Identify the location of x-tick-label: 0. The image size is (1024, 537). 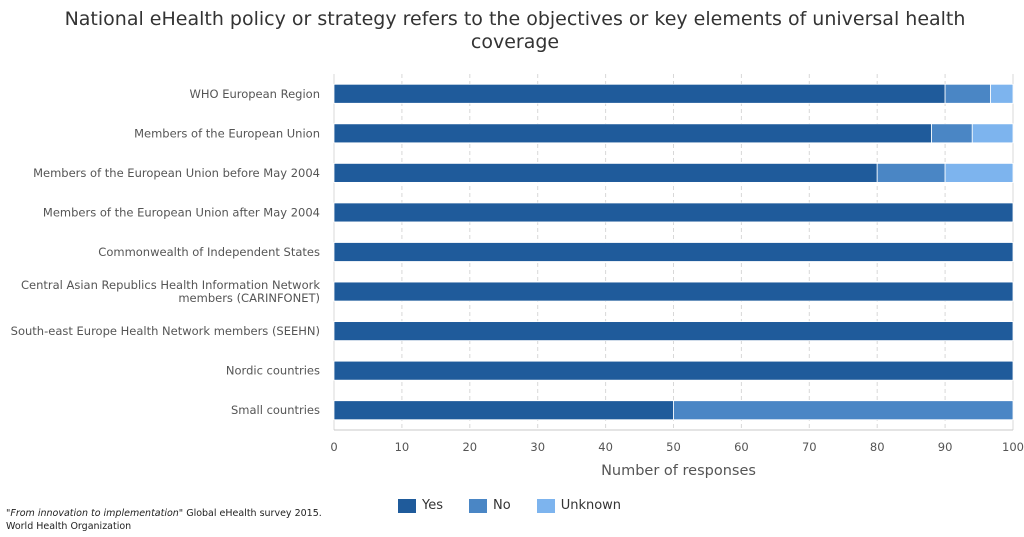
(333, 447).